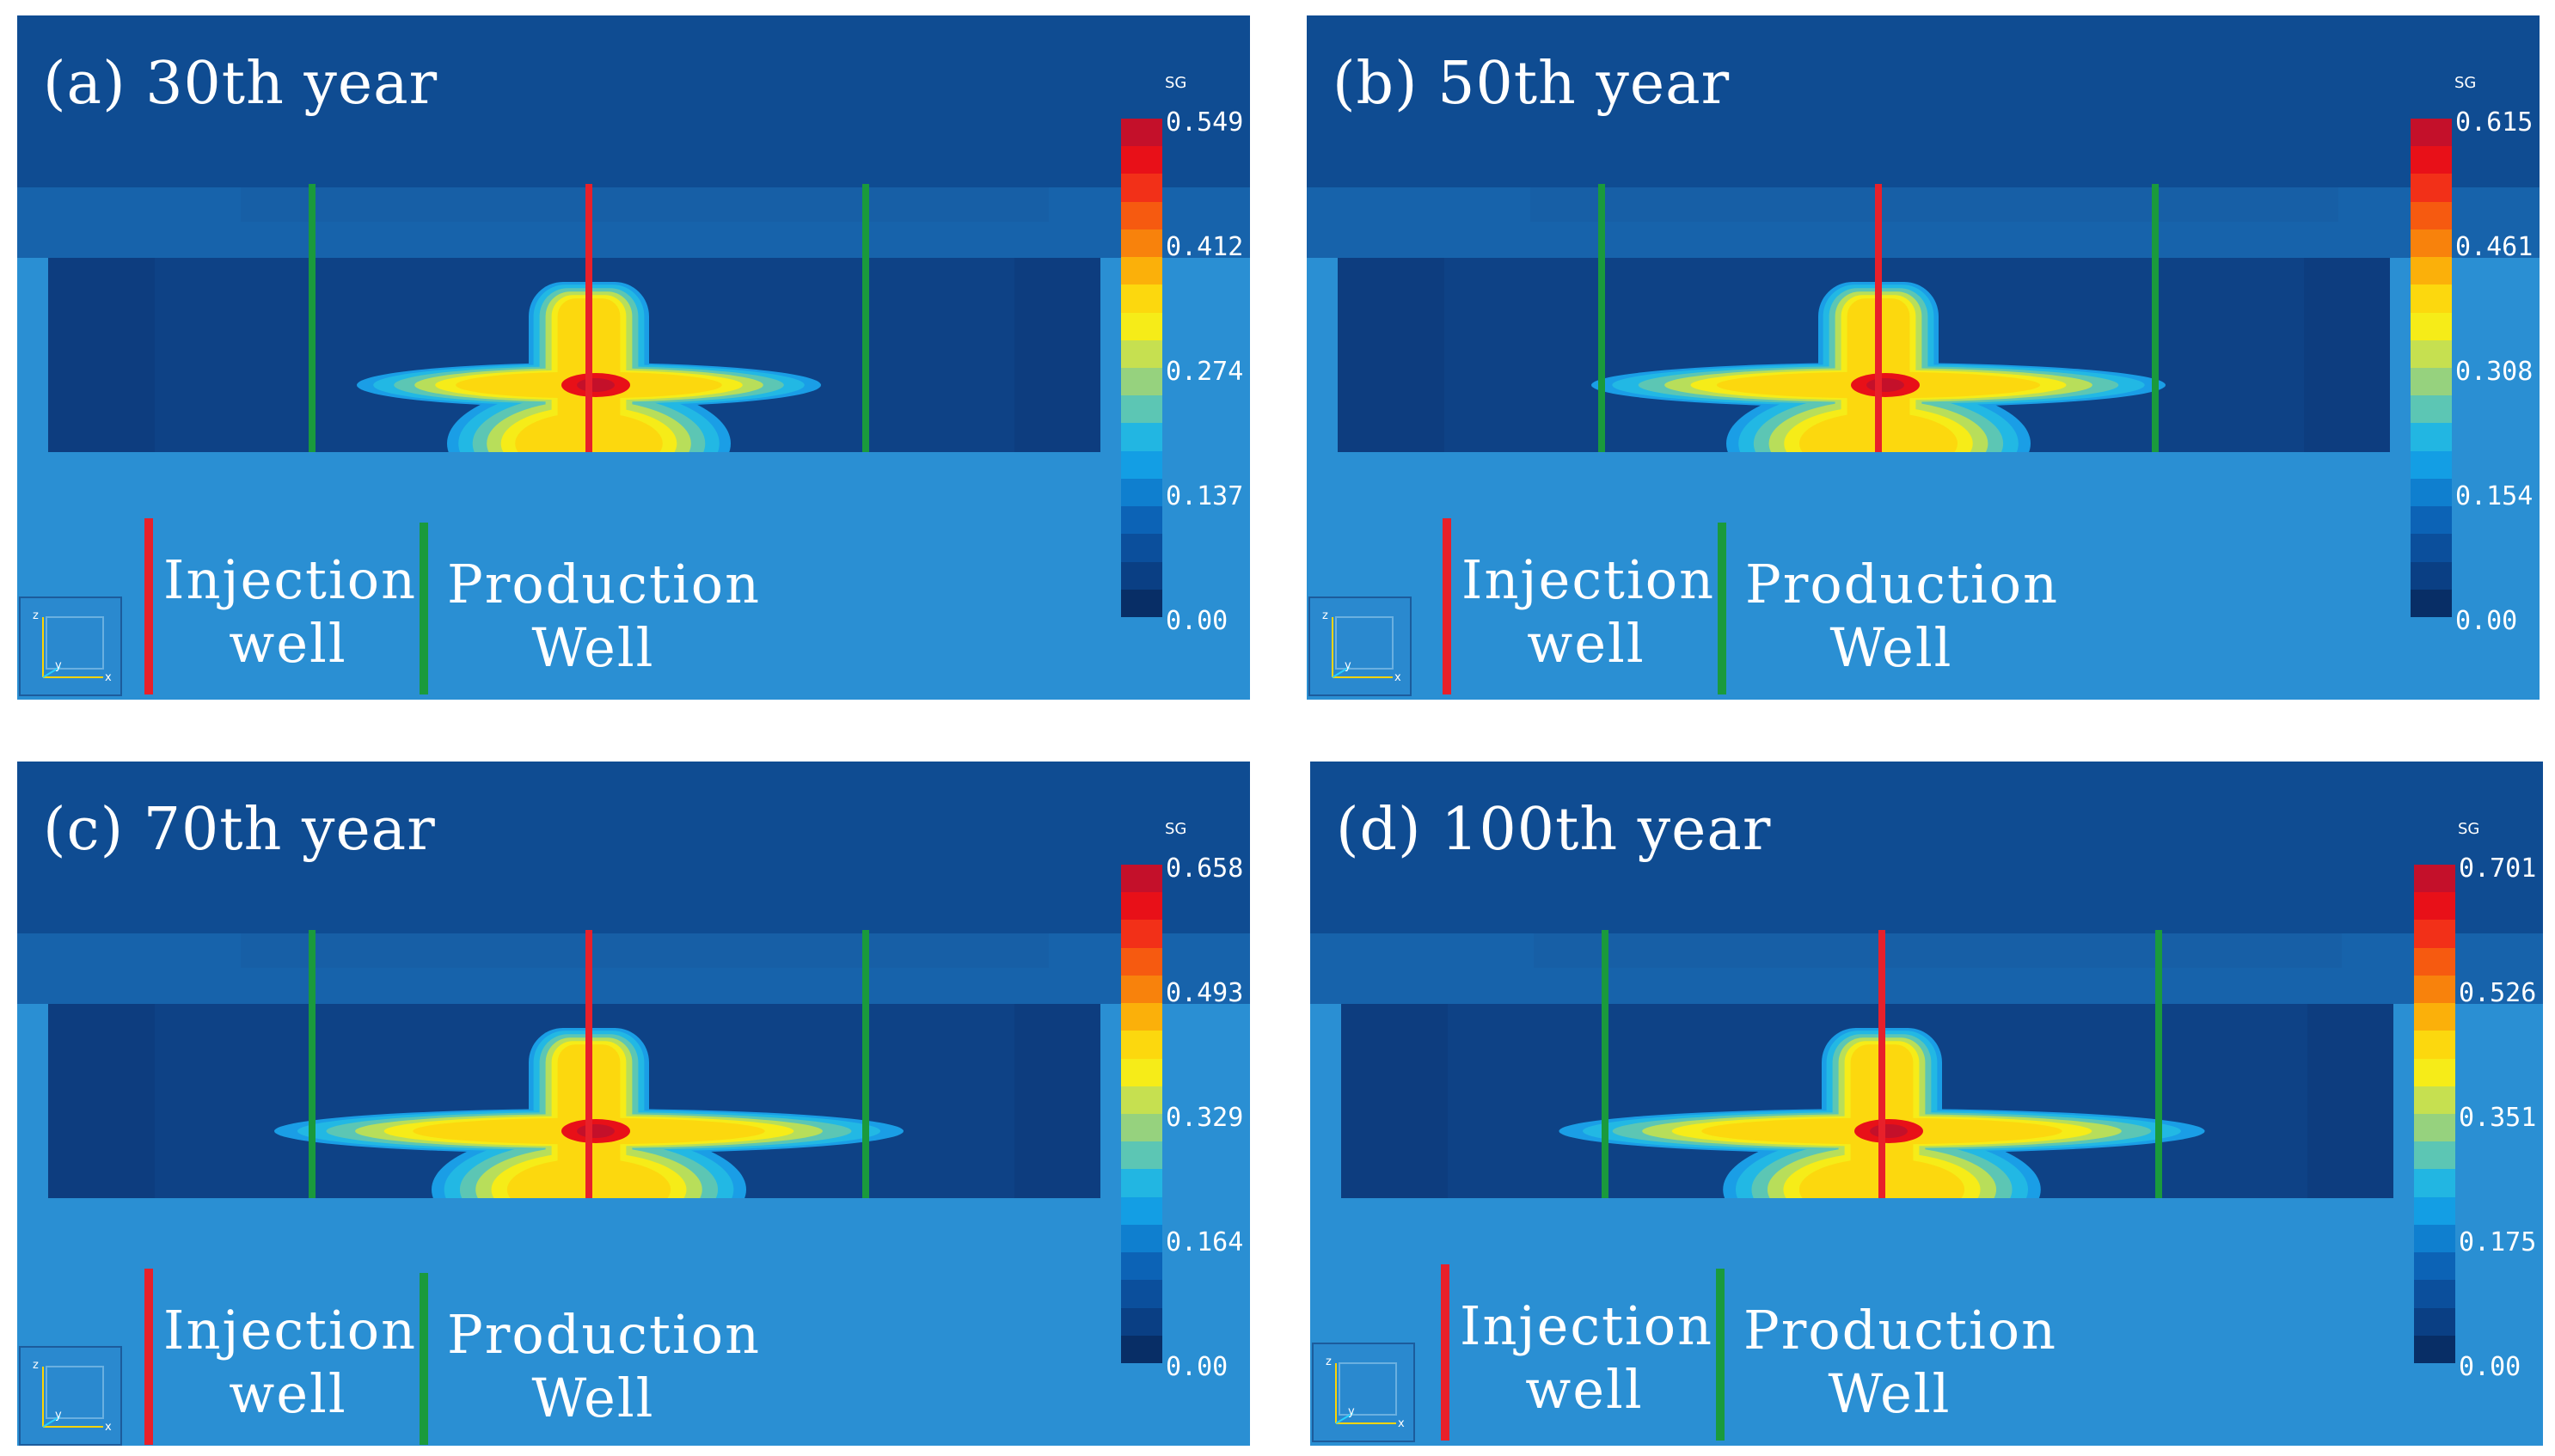 Image resolution: width=2555 pixels, height=1456 pixels. What do you see at coordinates (1205, 993) in the screenshot?
I see `colorbar-tick: 0.493` at bounding box center [1205, 993].